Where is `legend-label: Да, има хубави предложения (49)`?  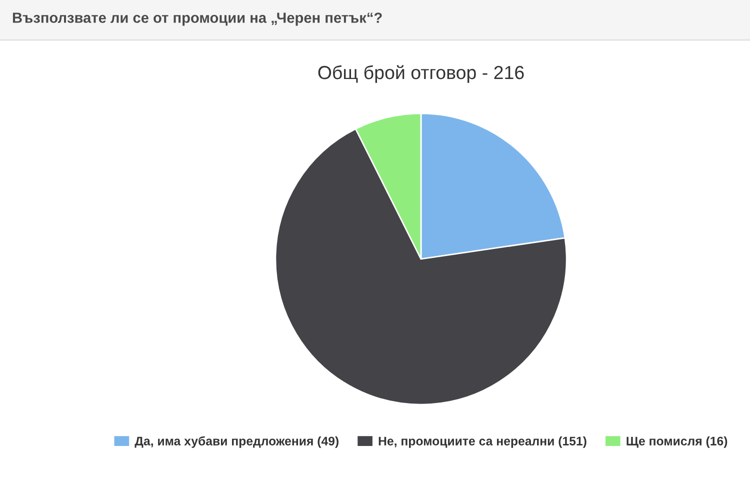
legend-label: Да, има хубави предложения (49) is located at coordinates (236, 442).